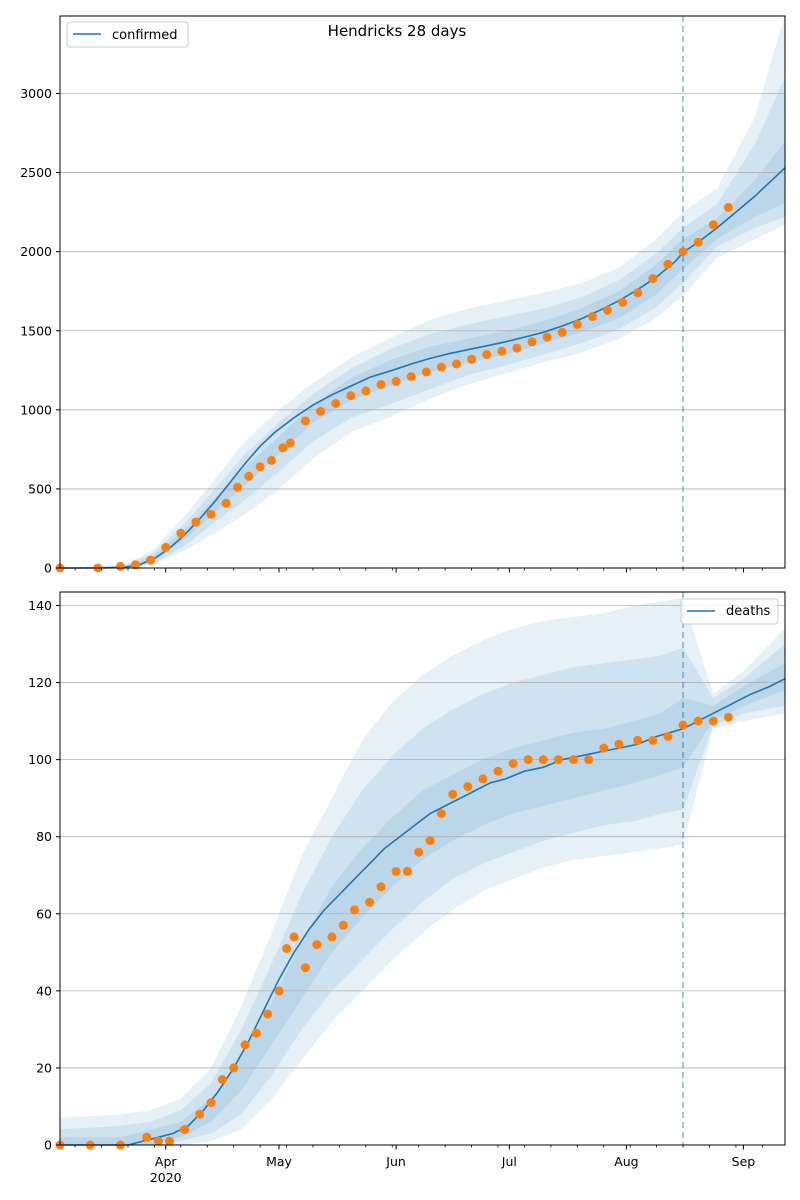 This screenshot has width=800, height=1200. Describe the element at coordinates (166, 1161) in the screenshot. I see `x-tick-label: Apr` at that location.